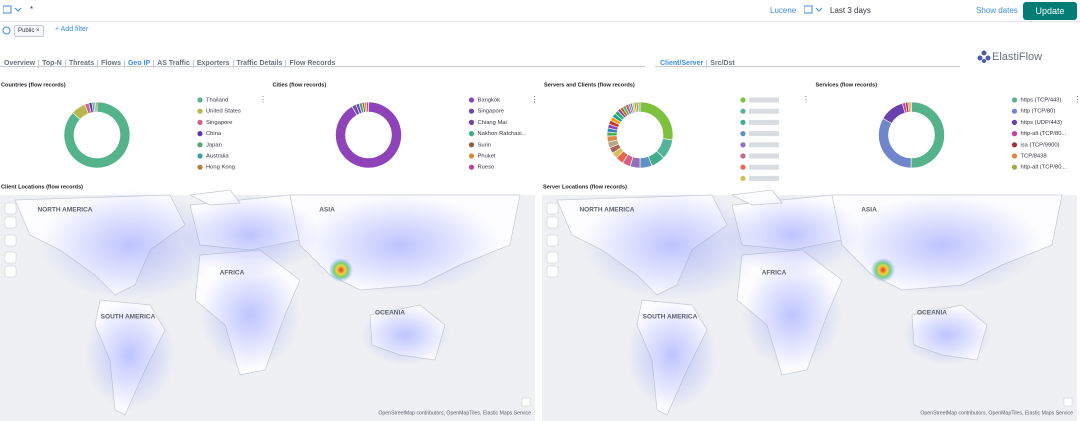 This screenshot has height=421, width=1080. I want to click on filter-icon, so click(6, 30).